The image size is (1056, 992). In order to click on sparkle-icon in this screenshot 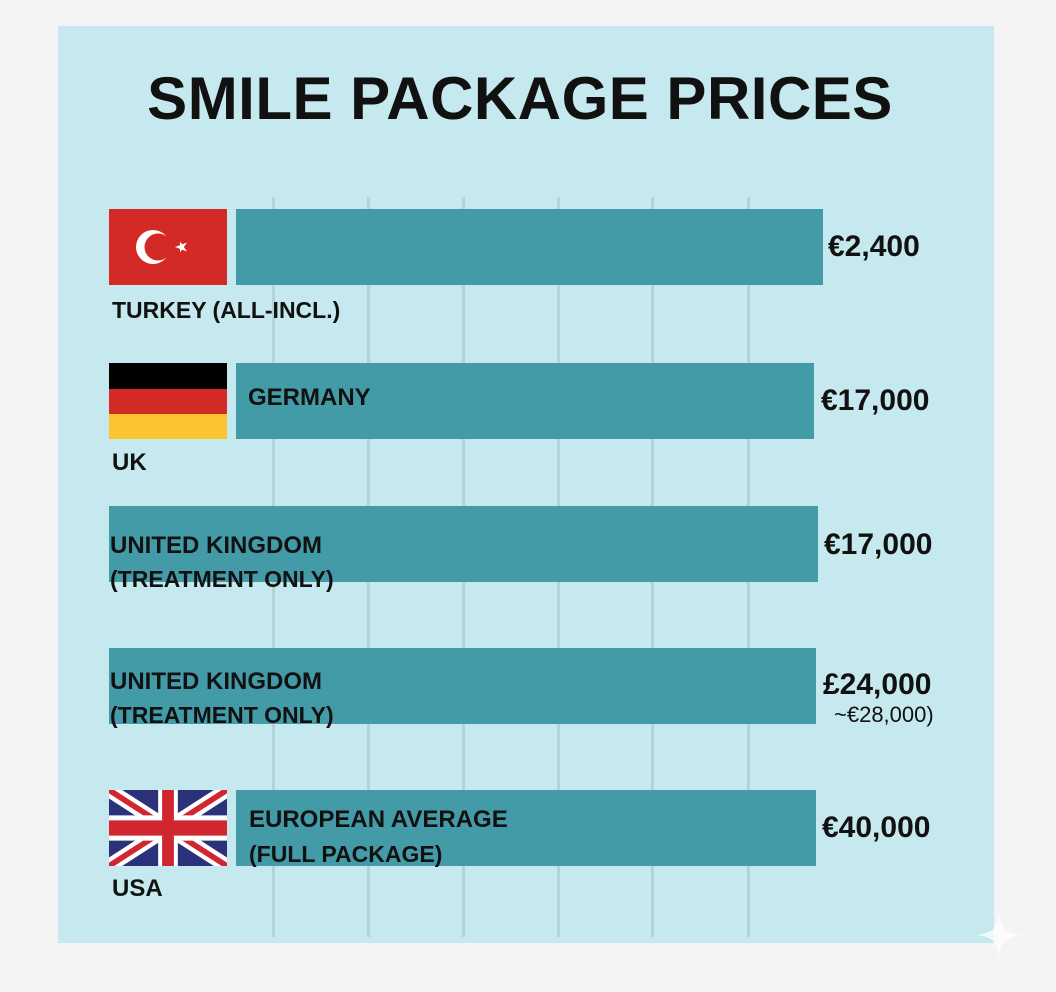, I will do `click(999, 935)`.